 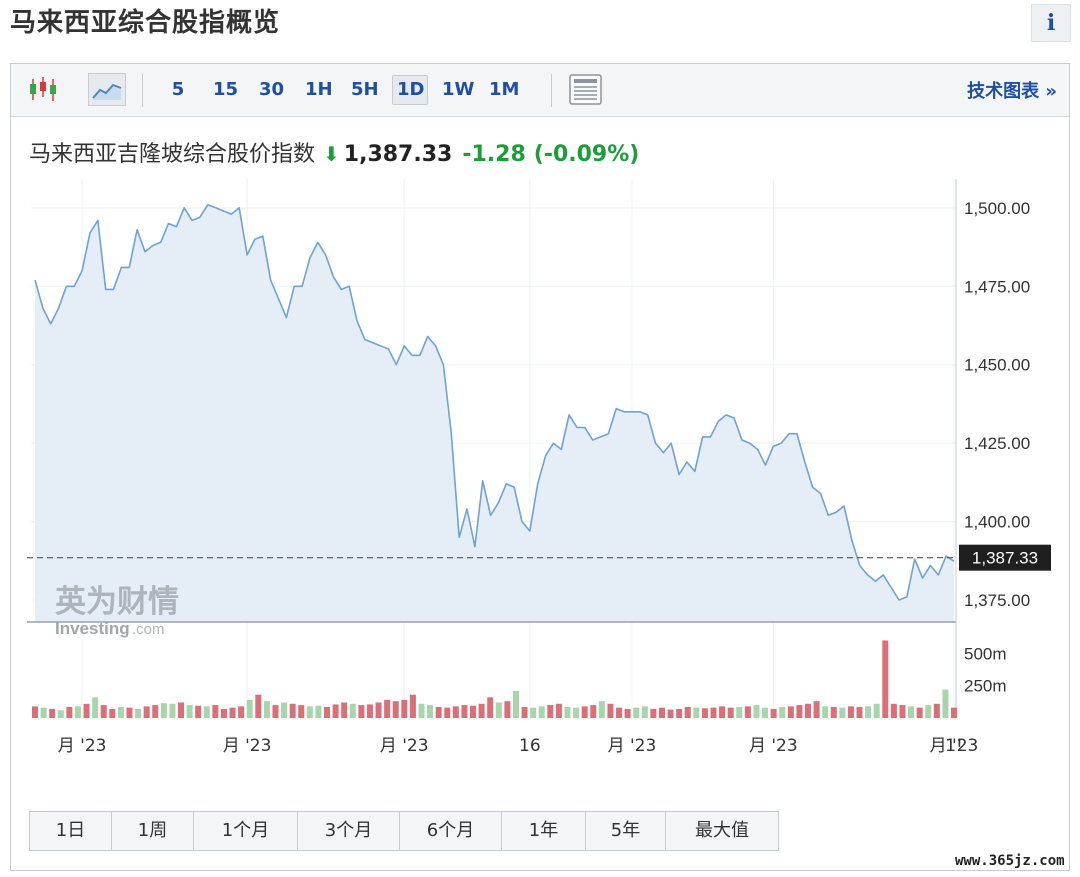 What do you see at coordinates (585, 89) in the screenshot?
I see `table-view-icon` at bounding box center [585, 89].